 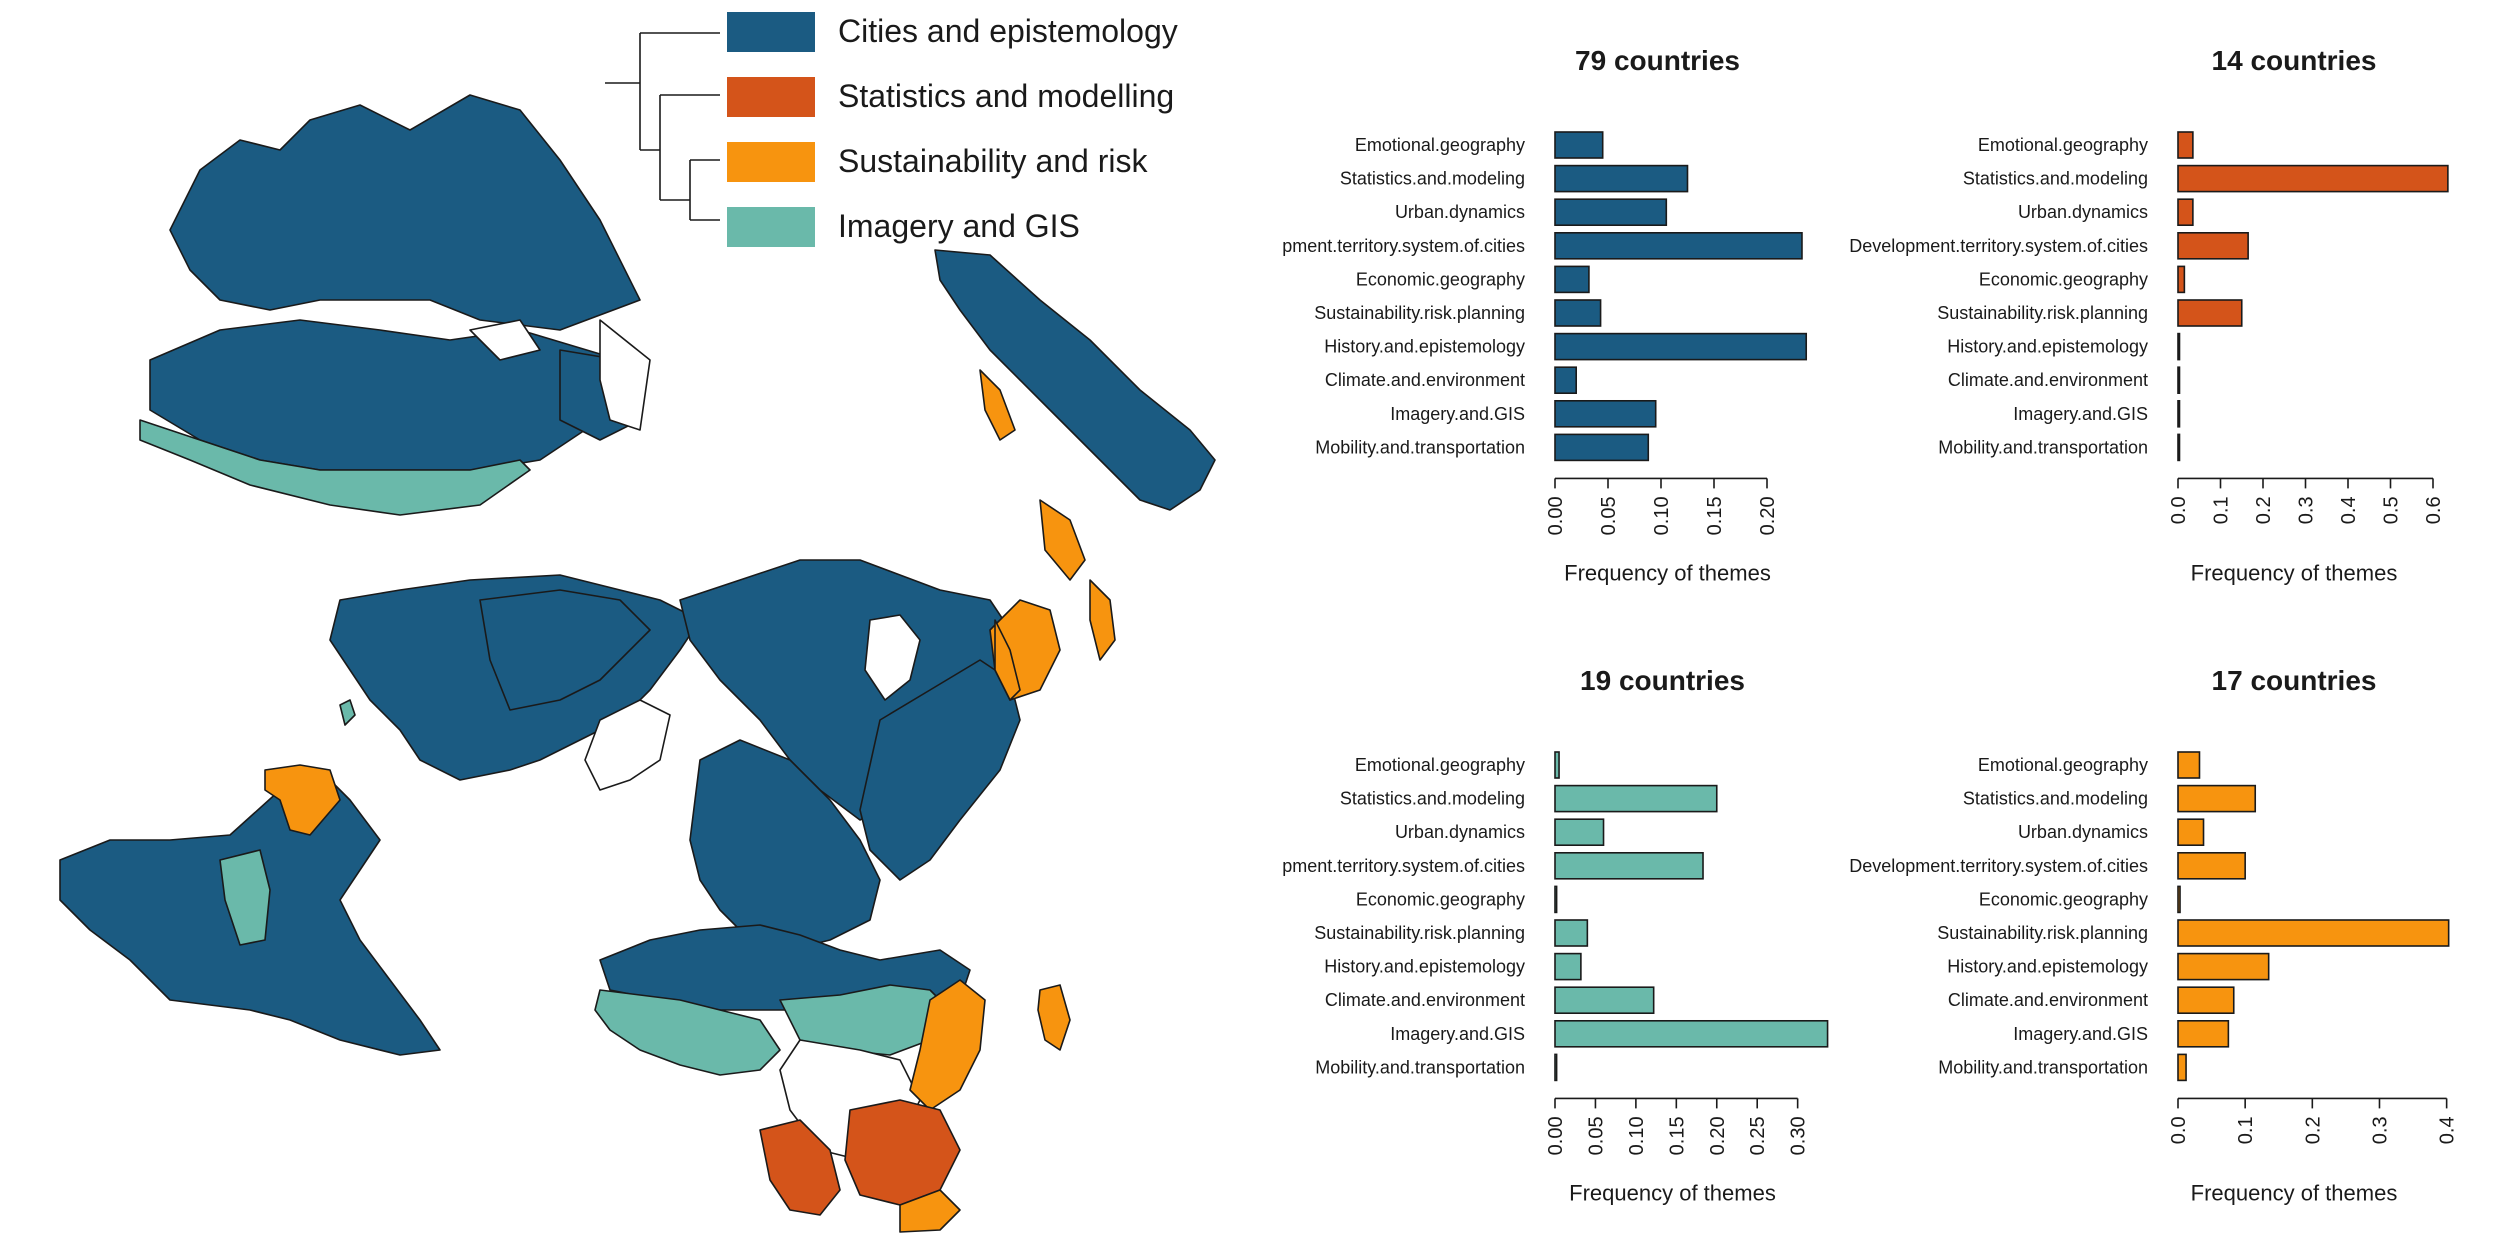 I want to click on legend-label: Cities and epistemology, so click(x=1008, y=31).